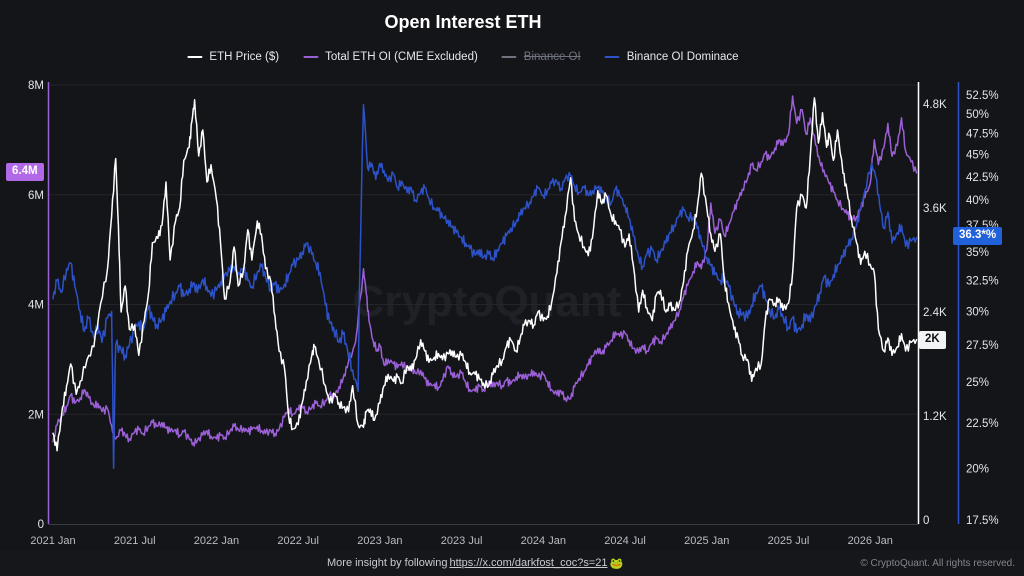 The width and height of the screenshot is (1024, 576). What do you see at coordinates (977, 383) in the screenshot?
I see `dominance-axis-tick-label: 25%` at bounding box center [977, 383].